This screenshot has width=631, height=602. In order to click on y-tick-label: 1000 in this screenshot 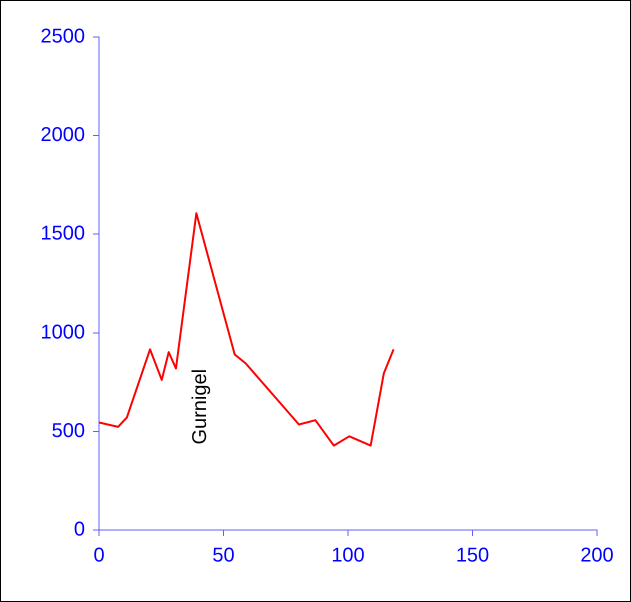, I will do `click(62, 332)`.